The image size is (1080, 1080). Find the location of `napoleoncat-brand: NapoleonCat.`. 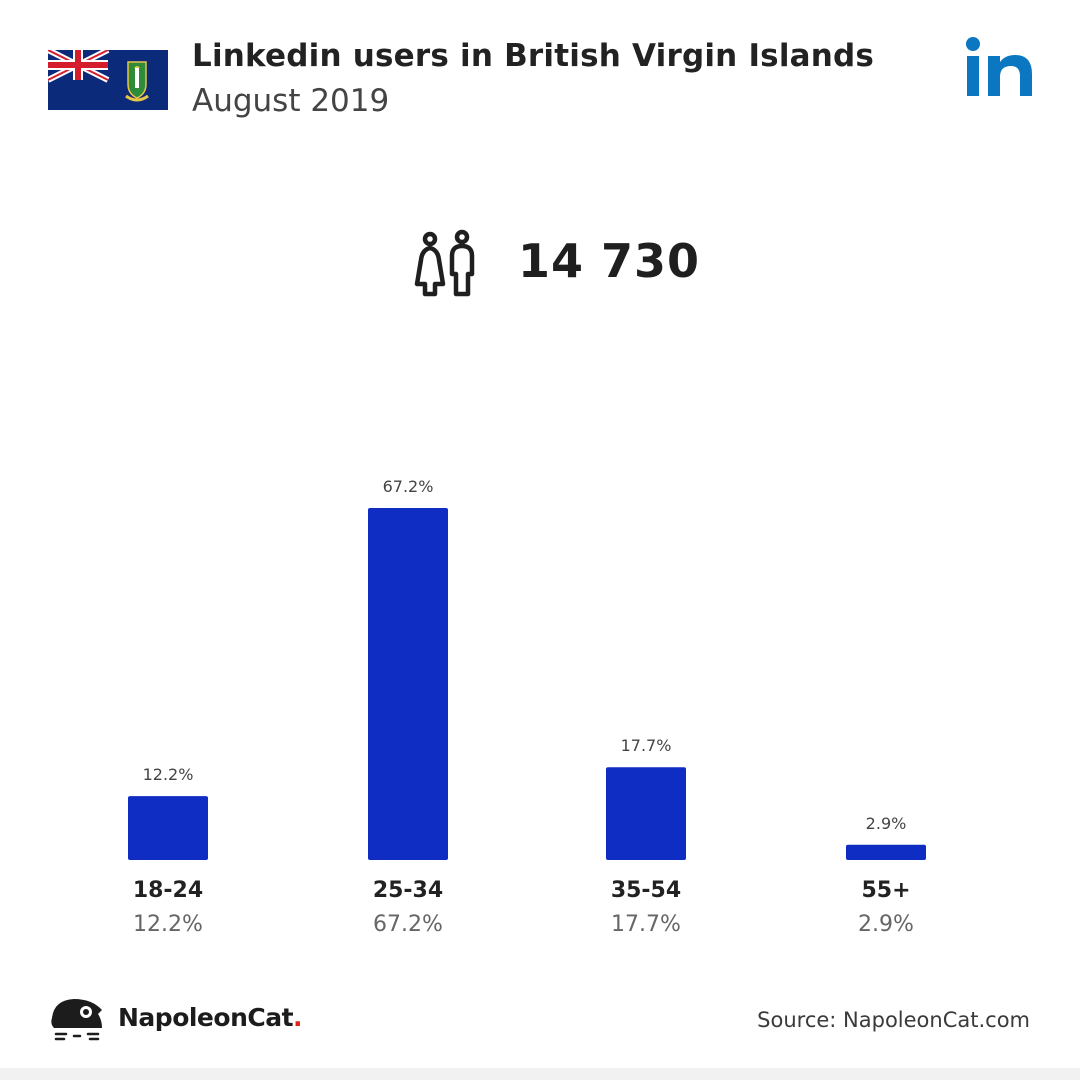

napoleoncat-brand: NapoleonCat. is located at coordinates (210, 1017).